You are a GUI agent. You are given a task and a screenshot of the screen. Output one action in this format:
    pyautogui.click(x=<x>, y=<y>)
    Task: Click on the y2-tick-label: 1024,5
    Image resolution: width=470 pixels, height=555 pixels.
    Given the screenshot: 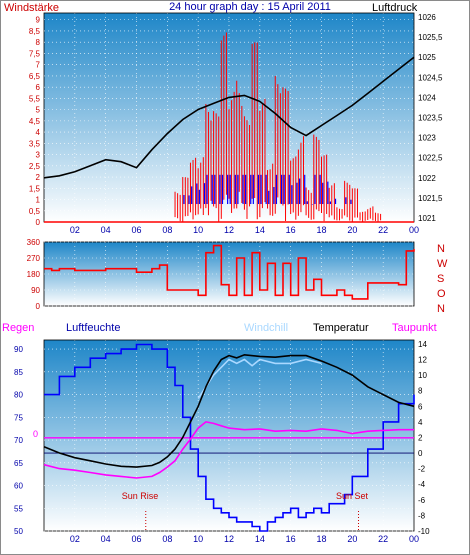 What is the action you would take?
    pyautogui.click(x=430, y=77)
    